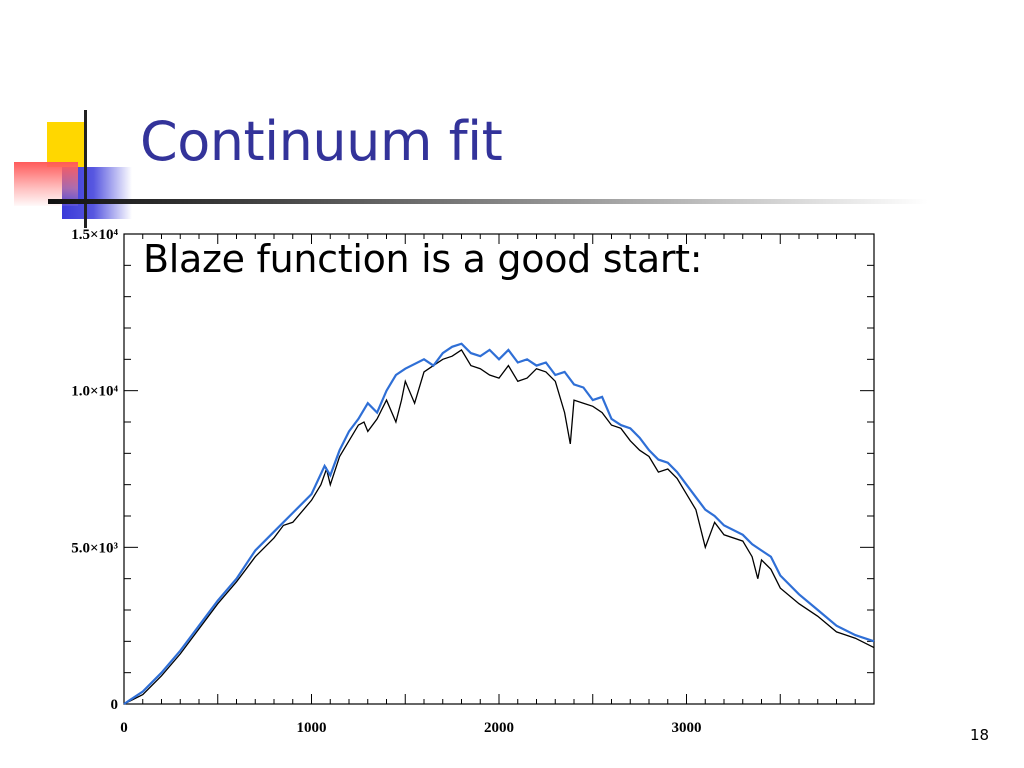 The width and height of the screenshot is (1024, 768). Describe the element at coordinates (321, 141) in the screenshot. I see `slide-title: Continuum fit` at that location.